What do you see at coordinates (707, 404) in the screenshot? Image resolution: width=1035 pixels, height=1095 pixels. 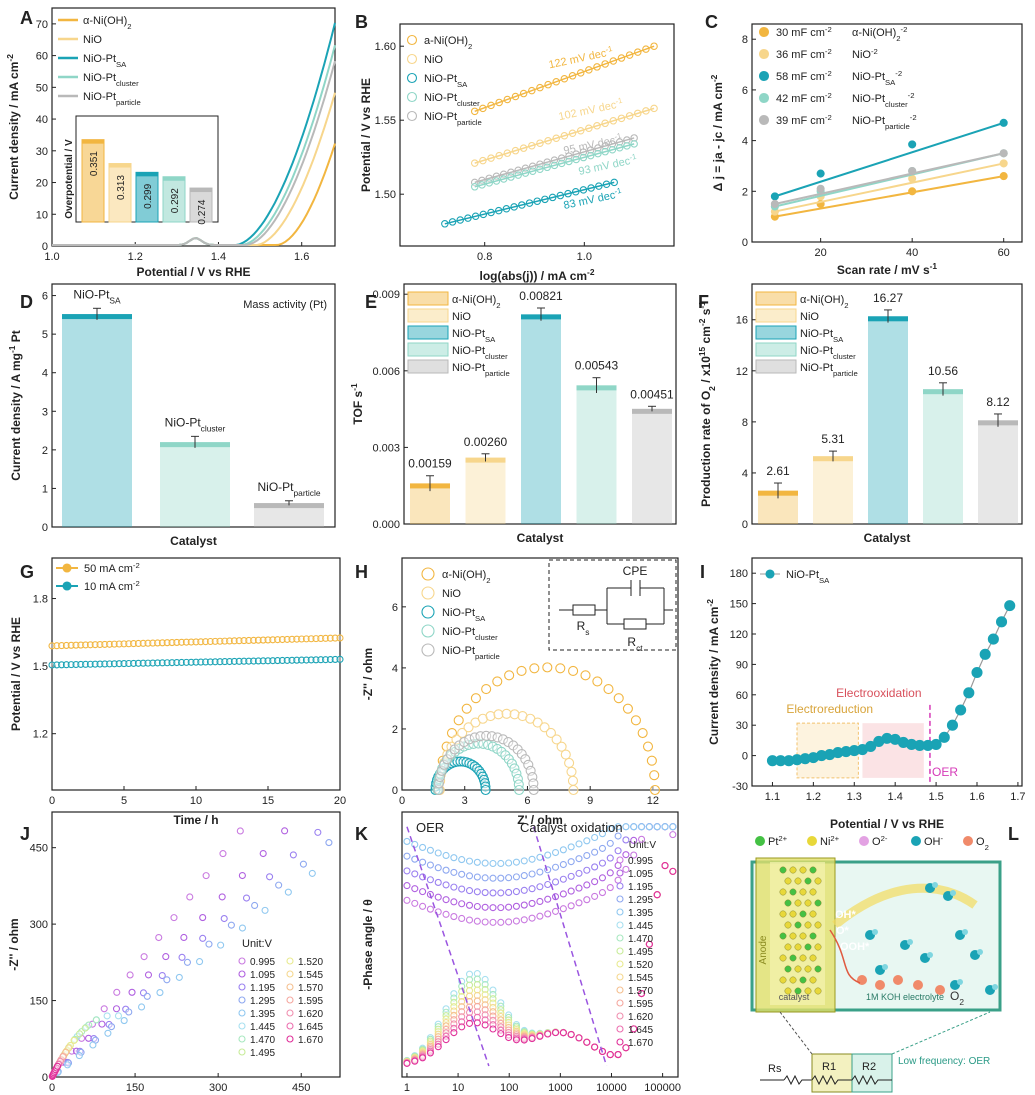 I see `y-axis-label: Production rate of O2 / x1015 cm-2 s-1` at bounding box center [707, 404].